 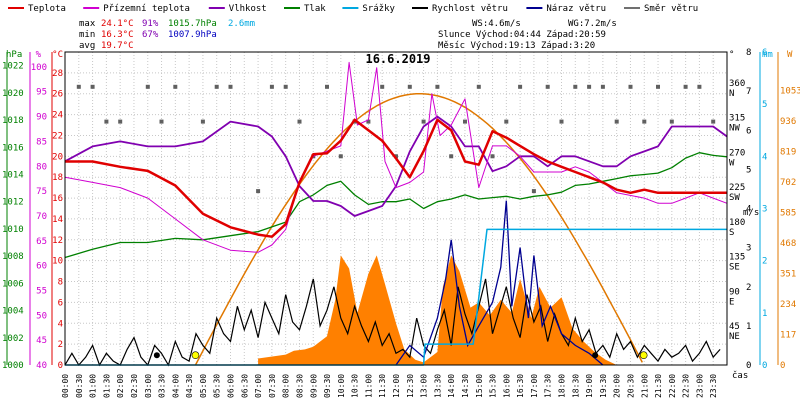 I want to click on temp-tick: 2, so click(x=60, y=345).